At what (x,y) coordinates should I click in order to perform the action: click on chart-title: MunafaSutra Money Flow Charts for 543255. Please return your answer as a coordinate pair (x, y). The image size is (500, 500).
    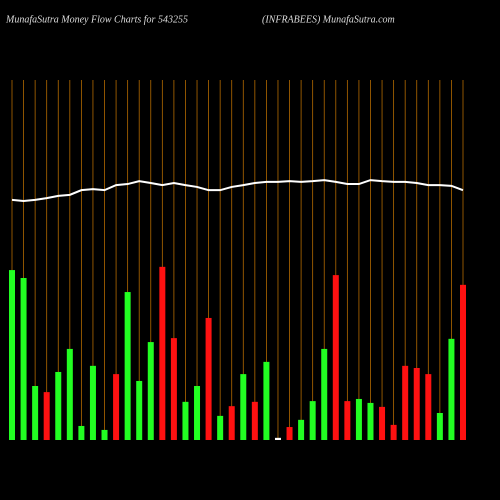
    Looking at the image, I should click on (96, 19).